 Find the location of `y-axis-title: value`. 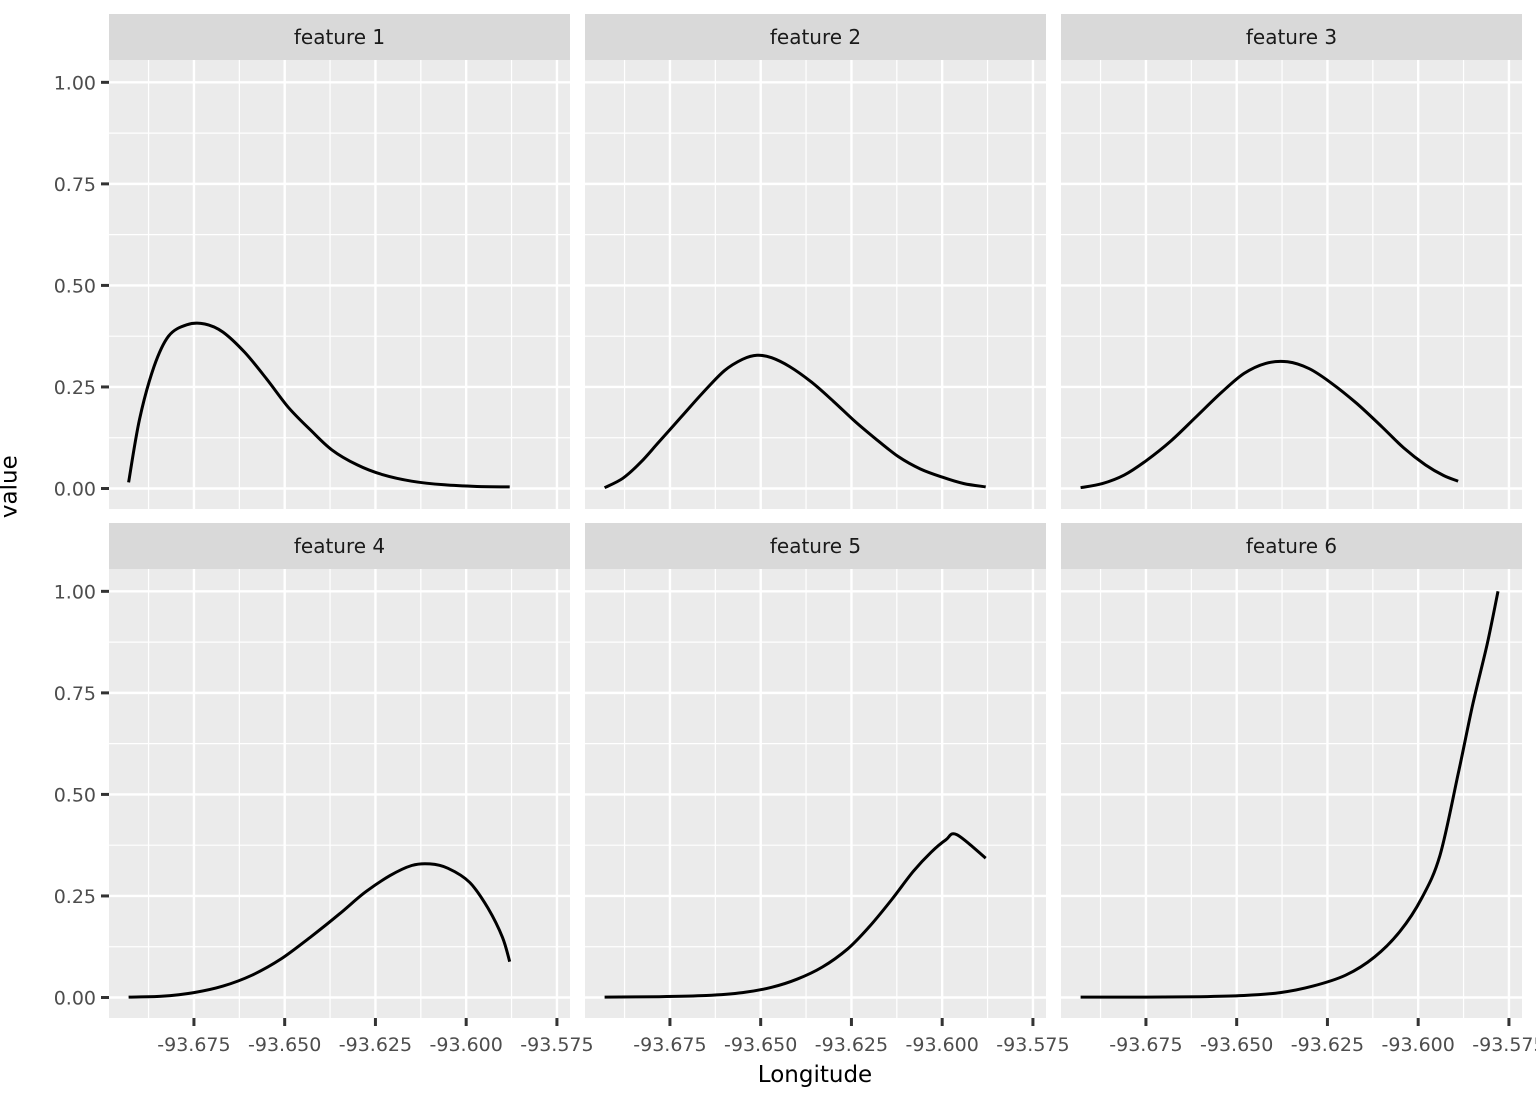

y-axis-title: value is located at coordinates (11, 487).